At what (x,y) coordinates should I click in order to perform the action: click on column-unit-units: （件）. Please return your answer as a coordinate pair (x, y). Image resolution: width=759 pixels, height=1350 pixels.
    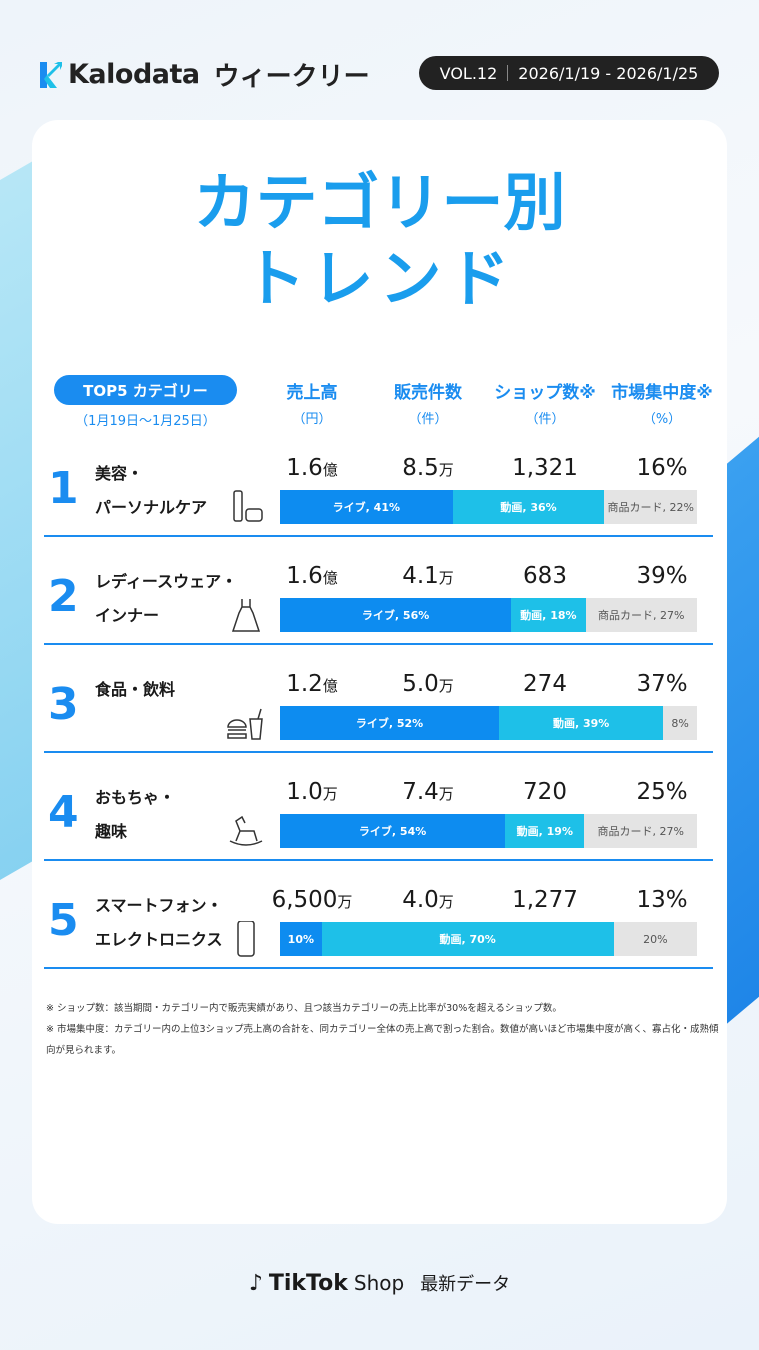
    Looking at the image, I should click on (428, 419).